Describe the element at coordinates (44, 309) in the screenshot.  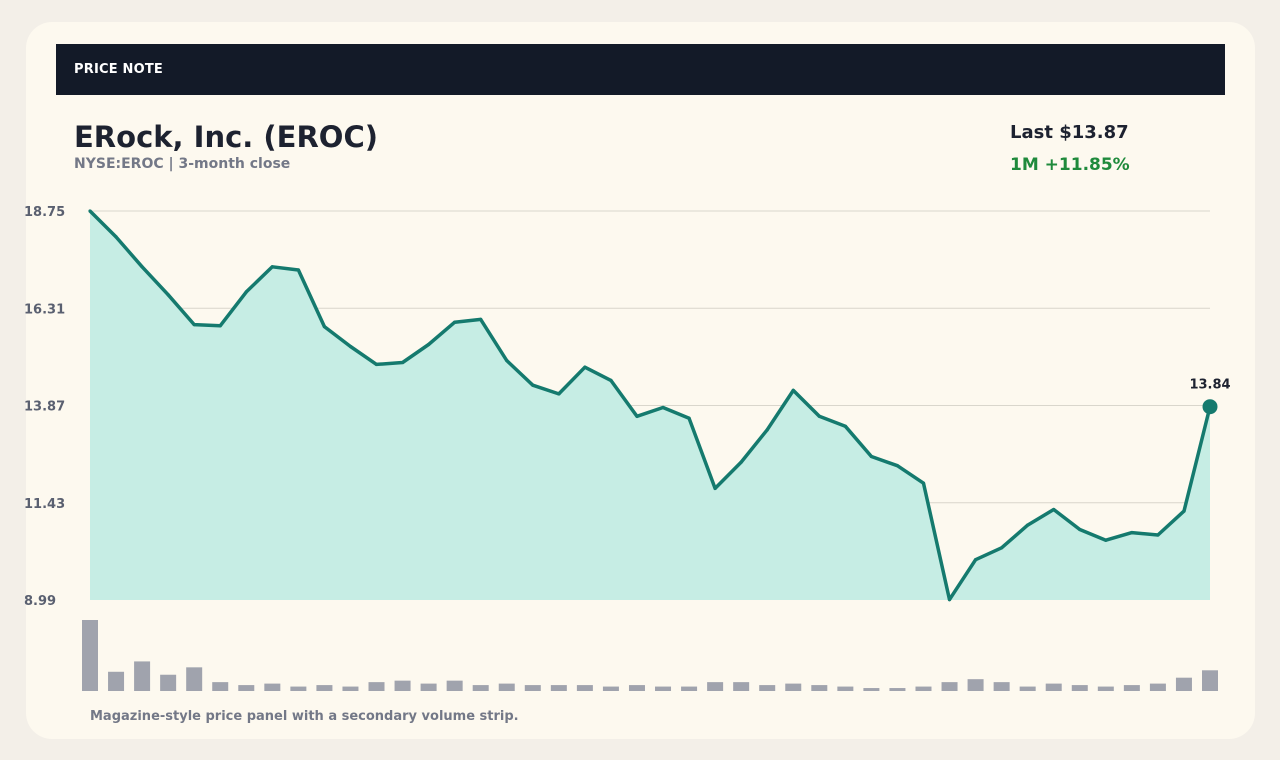
I see `y-tick-label: 16.31` at that location.